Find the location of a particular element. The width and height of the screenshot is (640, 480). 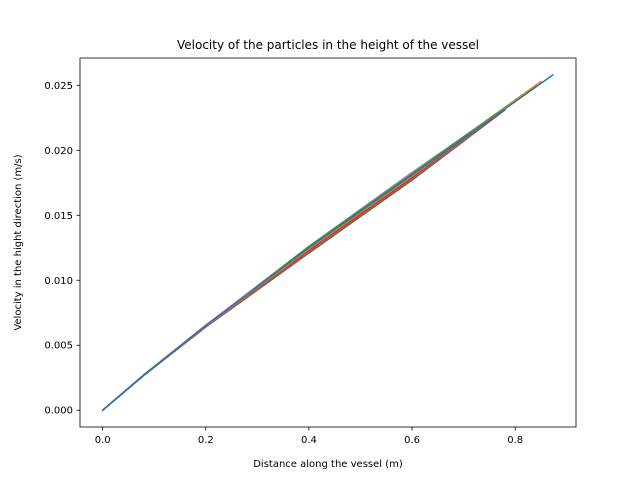

y-axis: 0.000 0.005 0.010 0.015 0.020 0.025 is located at coordinates (62, 249).